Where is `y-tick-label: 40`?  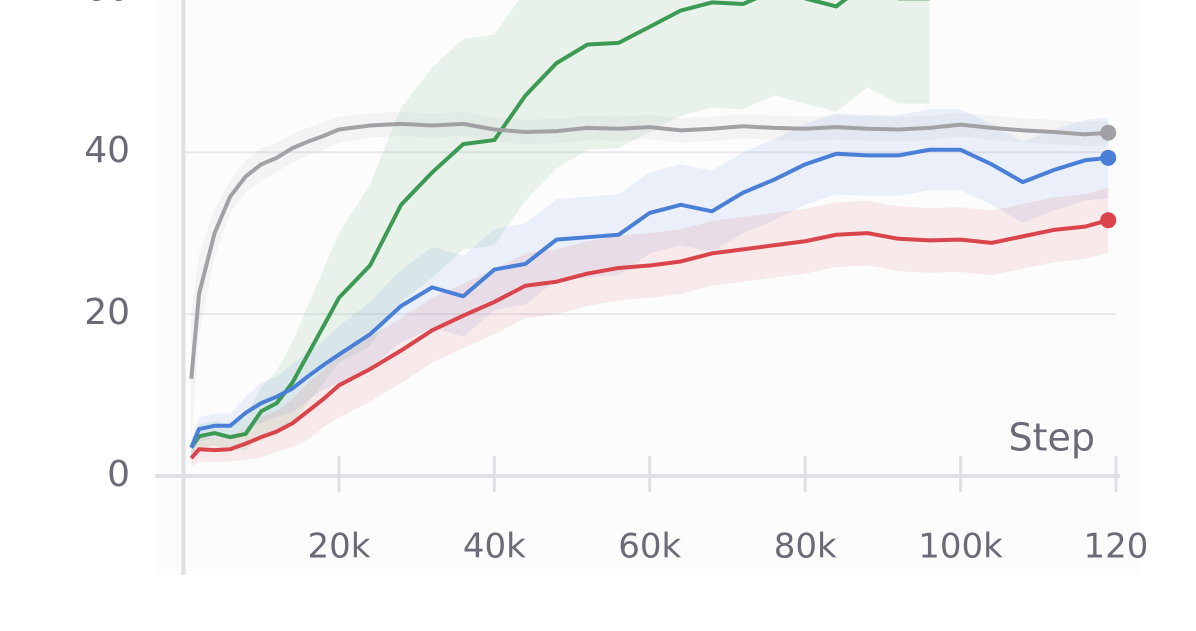 y-tick-label: 40 is located at coordinates (107, 150).